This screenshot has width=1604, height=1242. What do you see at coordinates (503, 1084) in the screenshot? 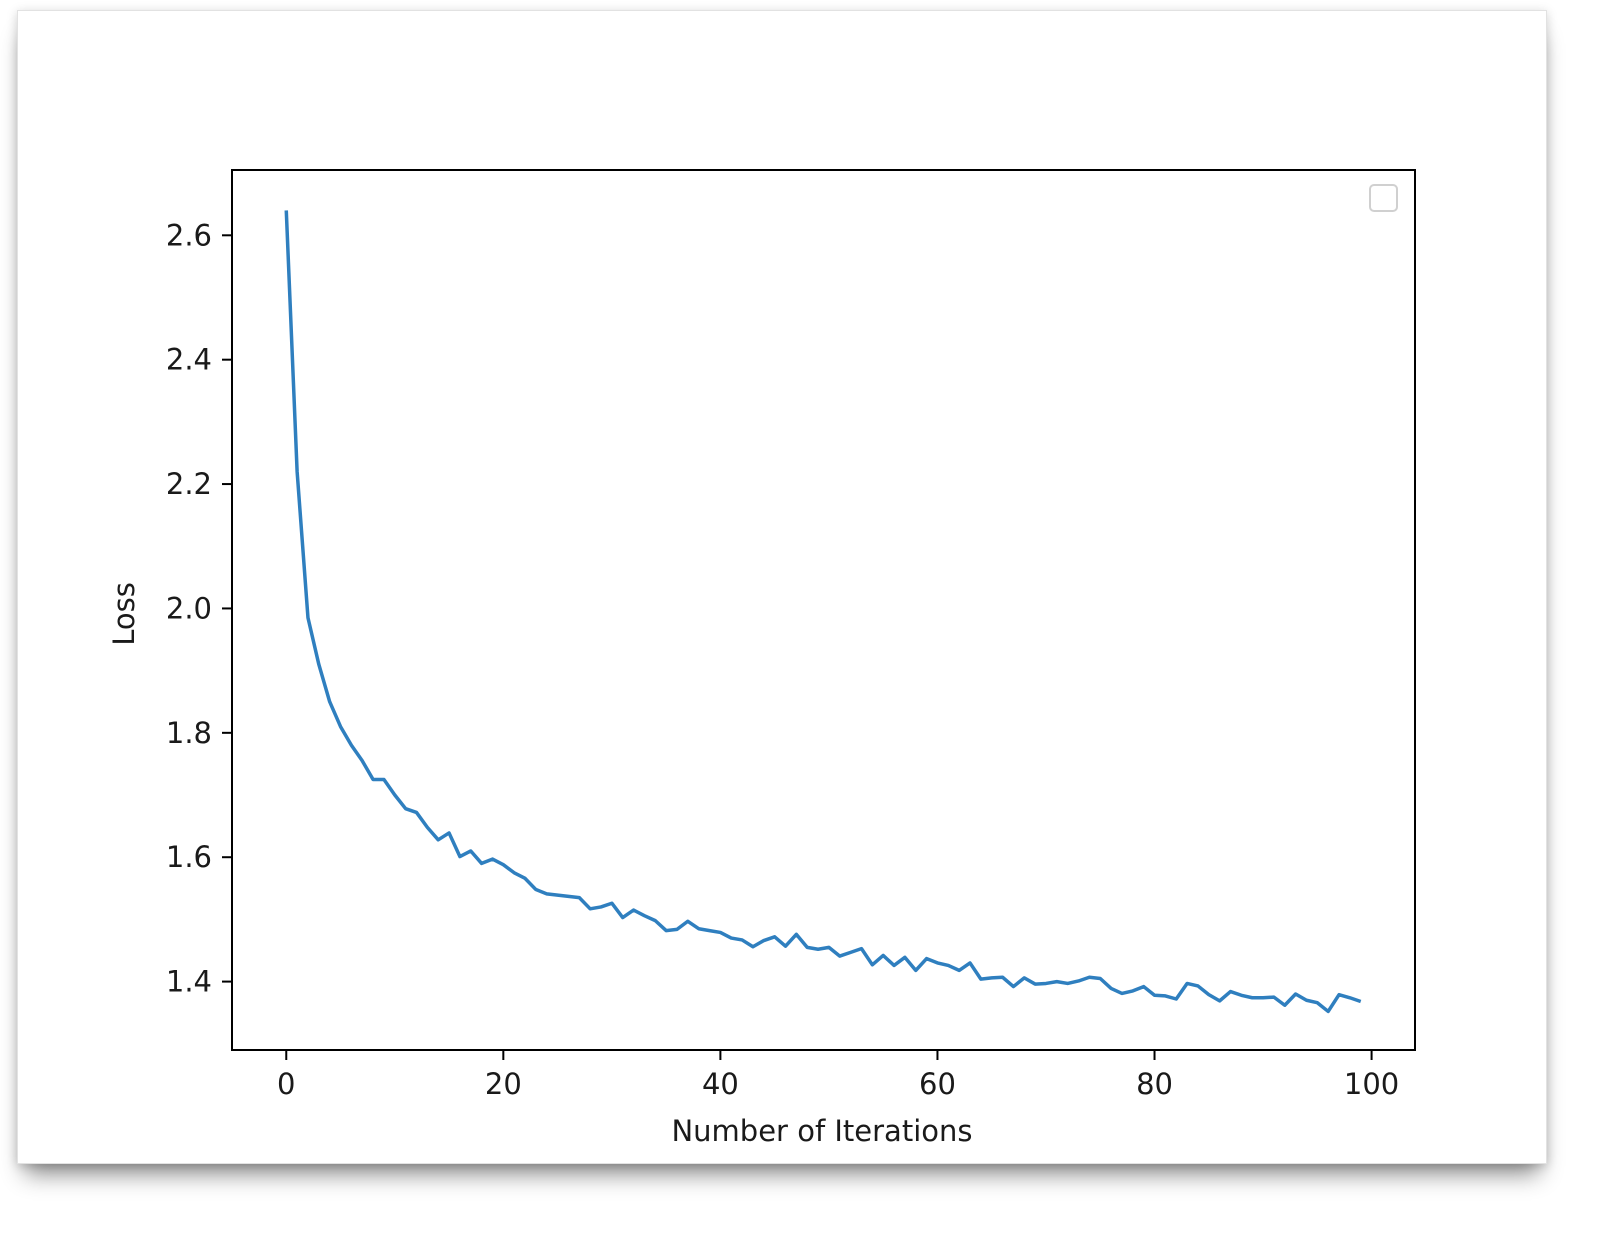
I see `x-tick-label: 20` at bounding box center [503, 1084].